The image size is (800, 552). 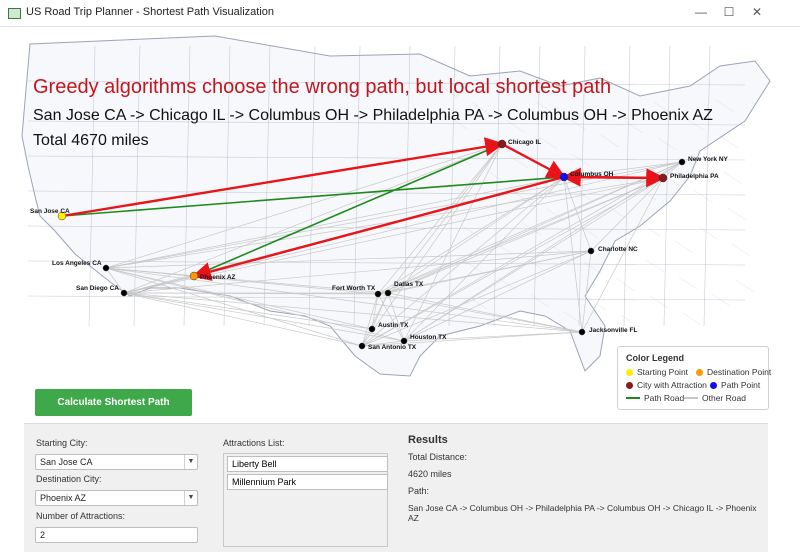 I want to click on blue-dot-icon, so click(x=713, y=385).